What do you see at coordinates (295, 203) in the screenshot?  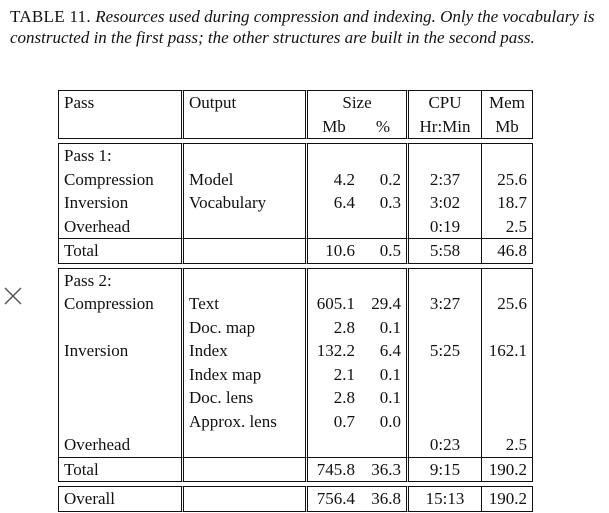 I see `table-row: Inversion Vocabulary 6.4 0.3 3:02 18.7` at bounding box center [295, 203].